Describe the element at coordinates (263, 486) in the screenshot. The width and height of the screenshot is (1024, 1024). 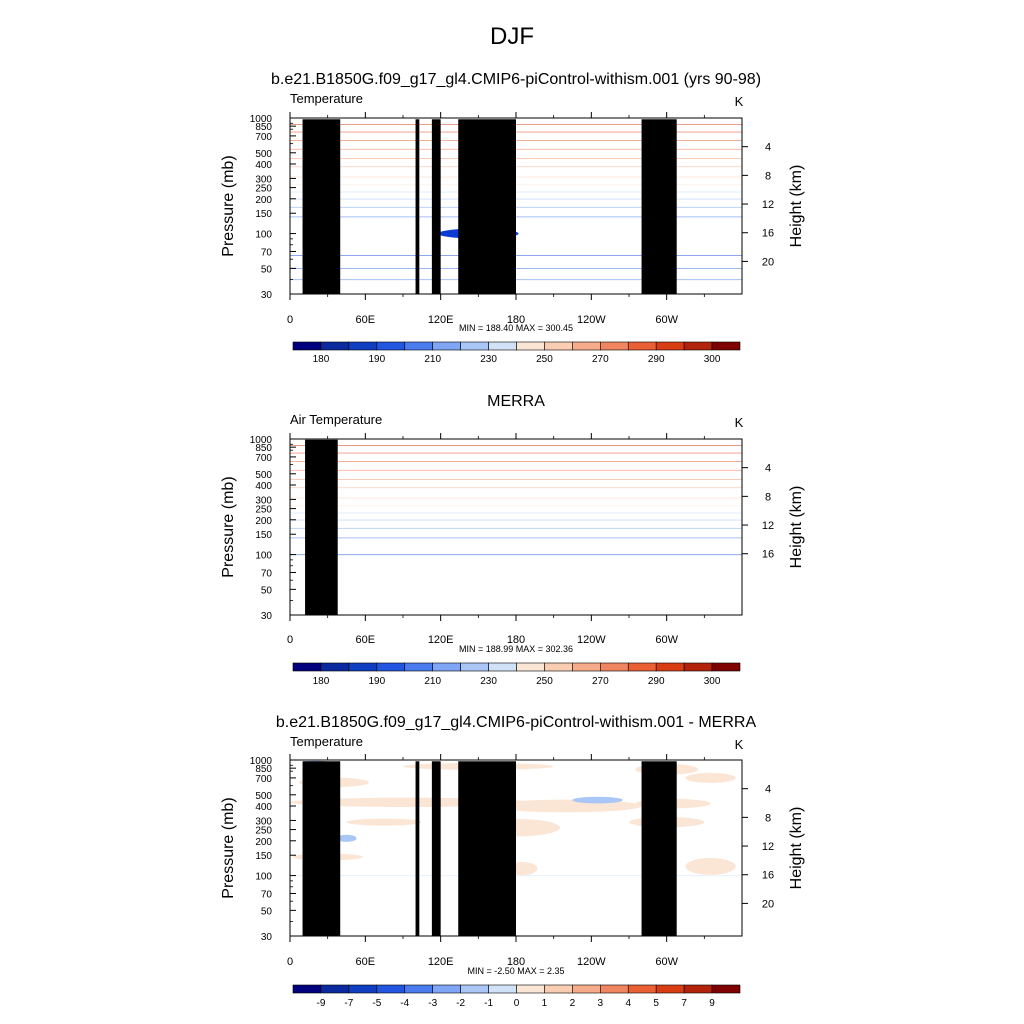
I see `y-tick-label: 400` at that location.